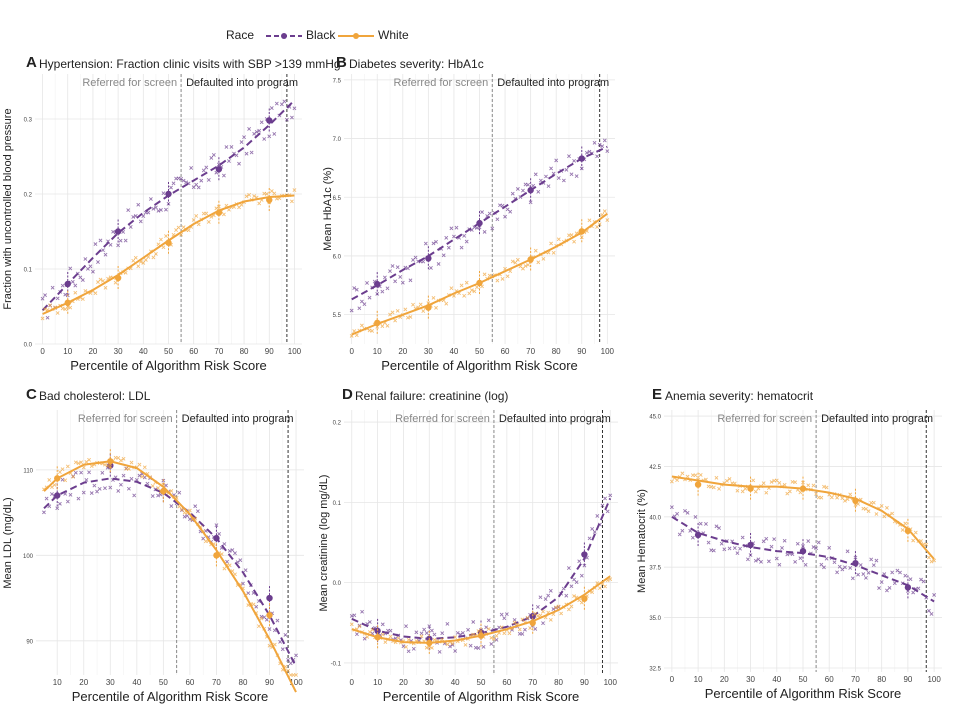 The image size is (960, 720). What do you see at coordinates (143, 351) in the screenshot?
I see `x-tick-label: 40` at bounding box center [143, 351].